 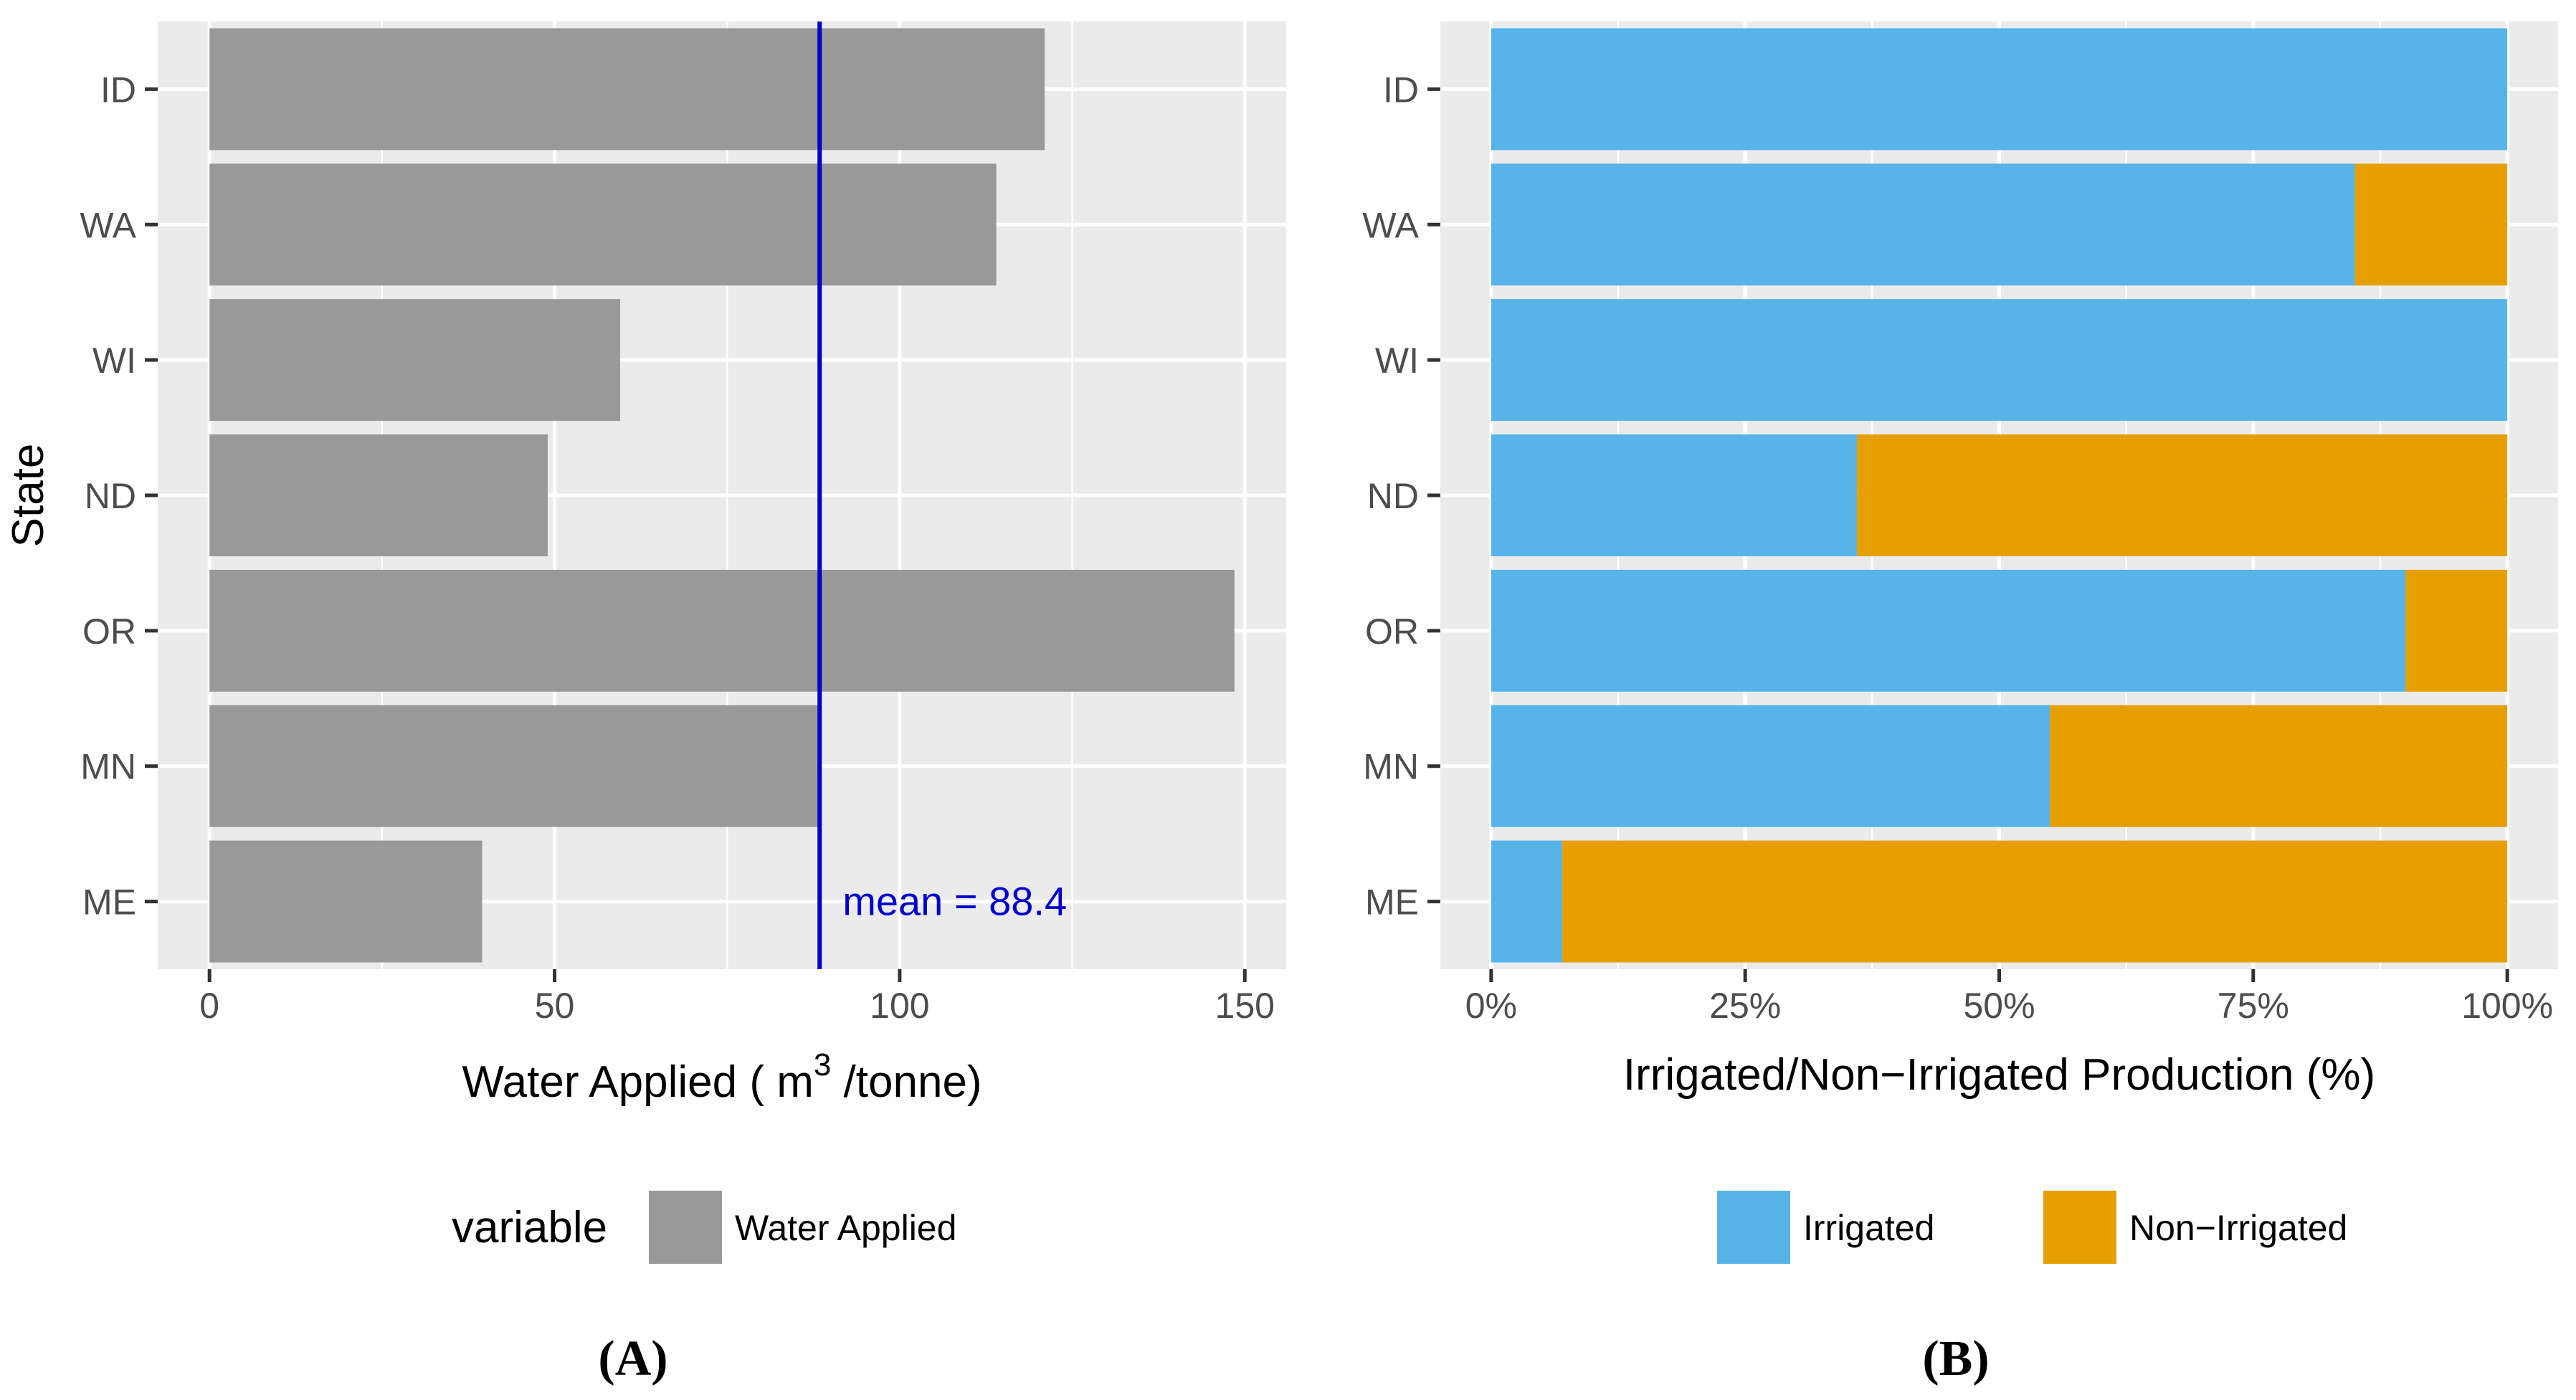 I want to click on bar-nd-non-irrigated, so click(x=2182, y=495).